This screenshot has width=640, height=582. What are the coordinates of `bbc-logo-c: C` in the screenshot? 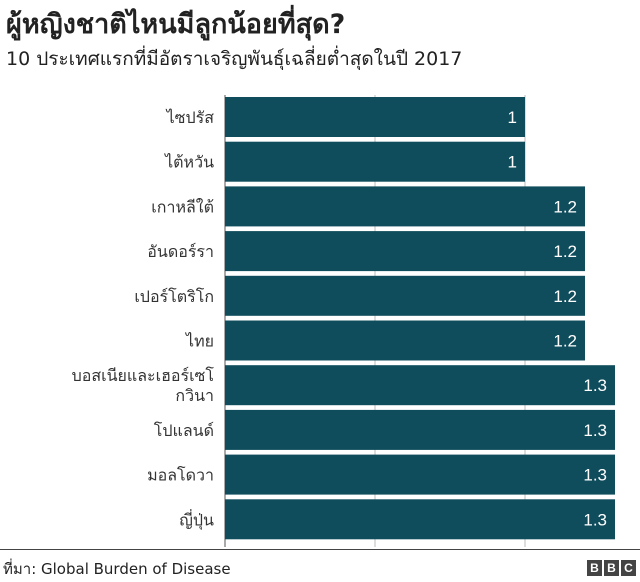 It's located at (628, 568).